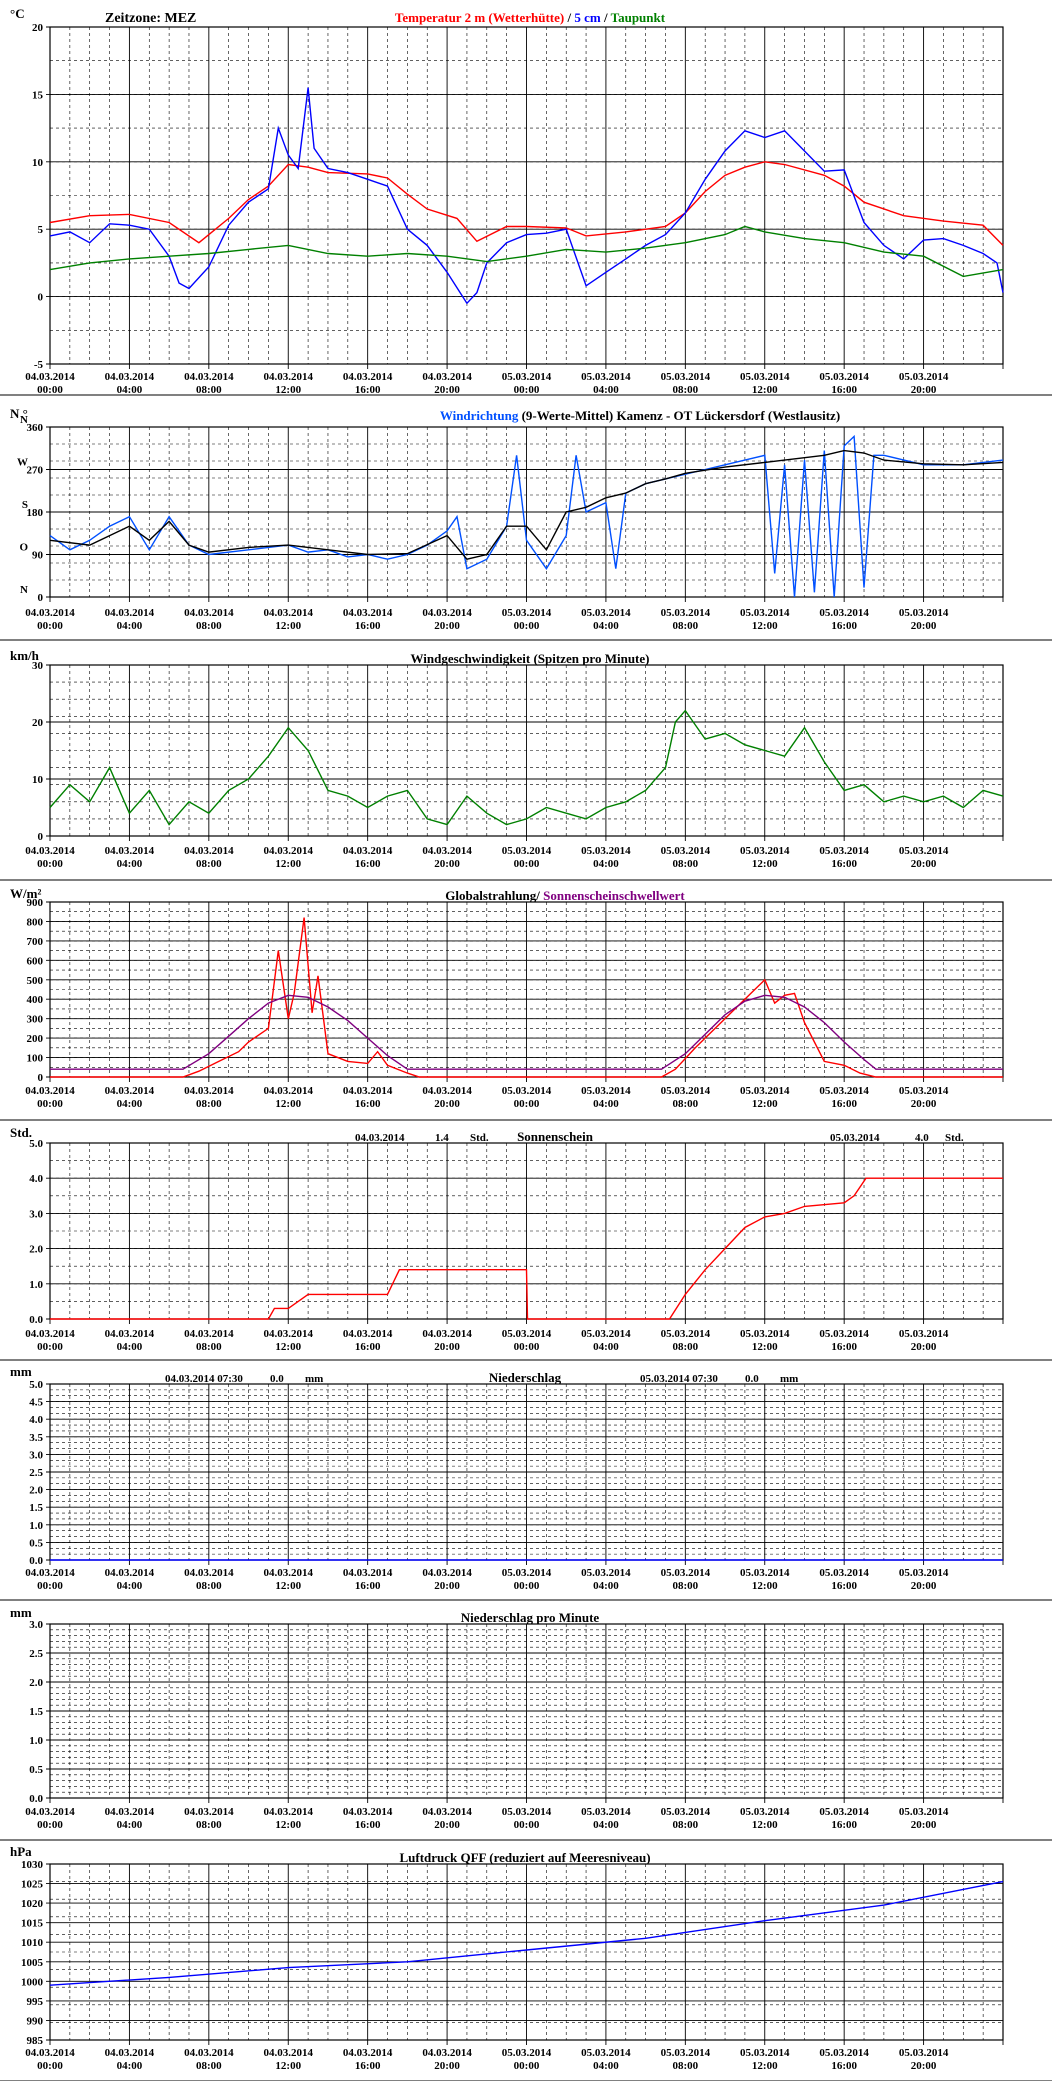 Image resolution: width=1052 pixels, height=2081 pixels. Describe the element at coordinates (530, 1617) in the screenshot. I see `title-part: Niederschlag pro Minute` at that location.